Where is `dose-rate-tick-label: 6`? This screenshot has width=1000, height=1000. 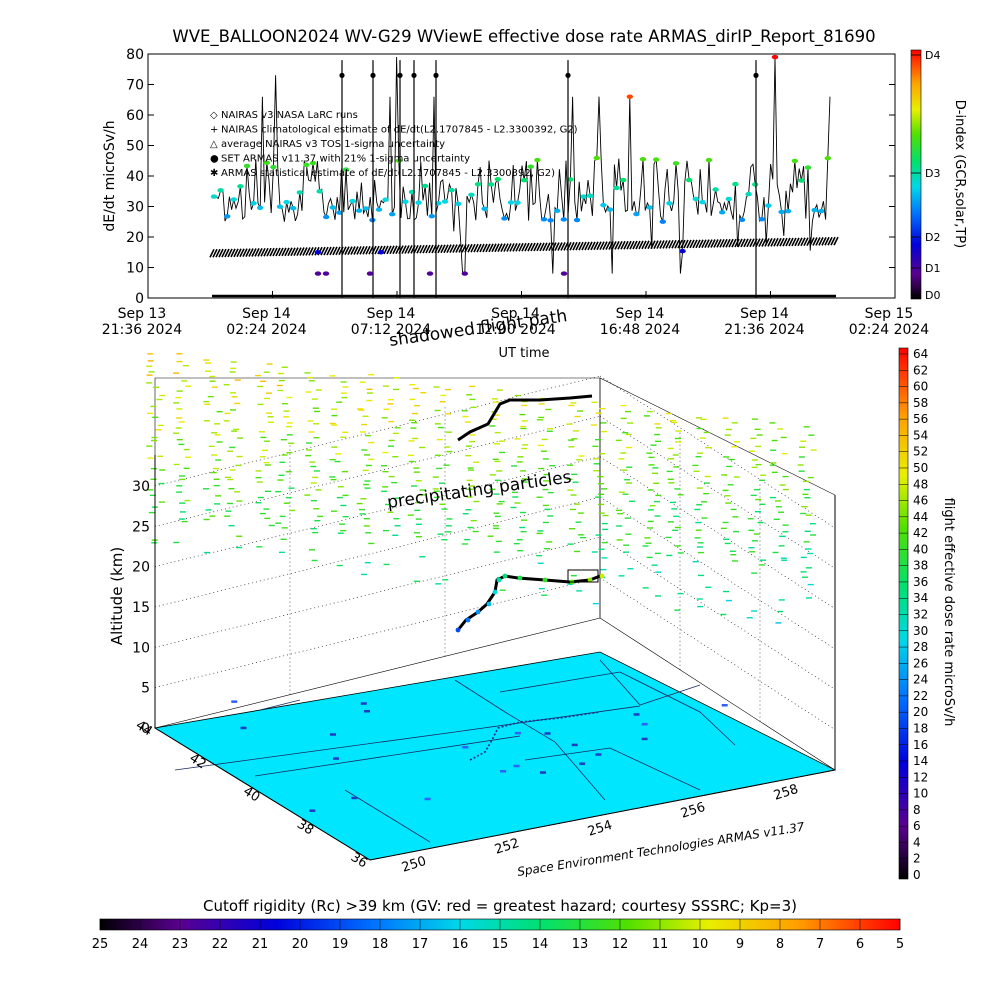
dose-rate-tick-label: 6 is located at coordinates (917, 826).